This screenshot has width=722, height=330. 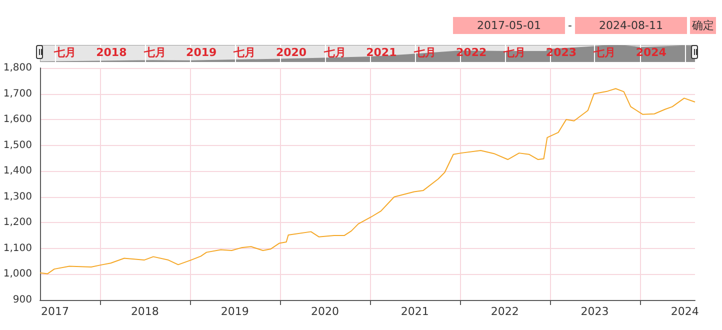 I want to click on x-tick-label: 2023, so click(x=594, y=311).